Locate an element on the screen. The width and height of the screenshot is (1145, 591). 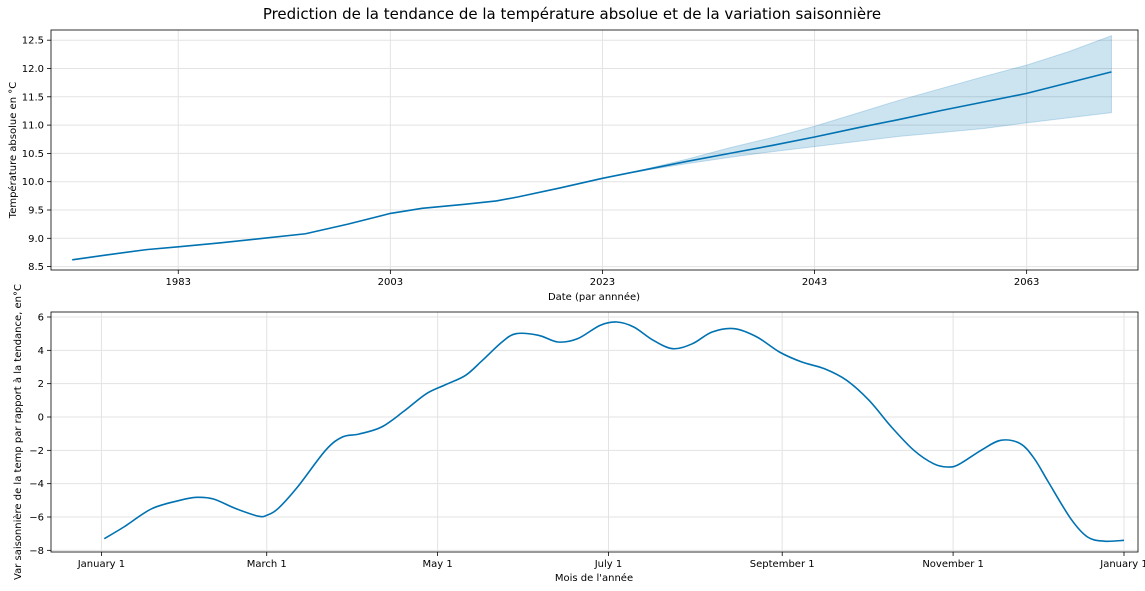
seasonality-y-tick-label: −8 is located at coordinates (36, 551).